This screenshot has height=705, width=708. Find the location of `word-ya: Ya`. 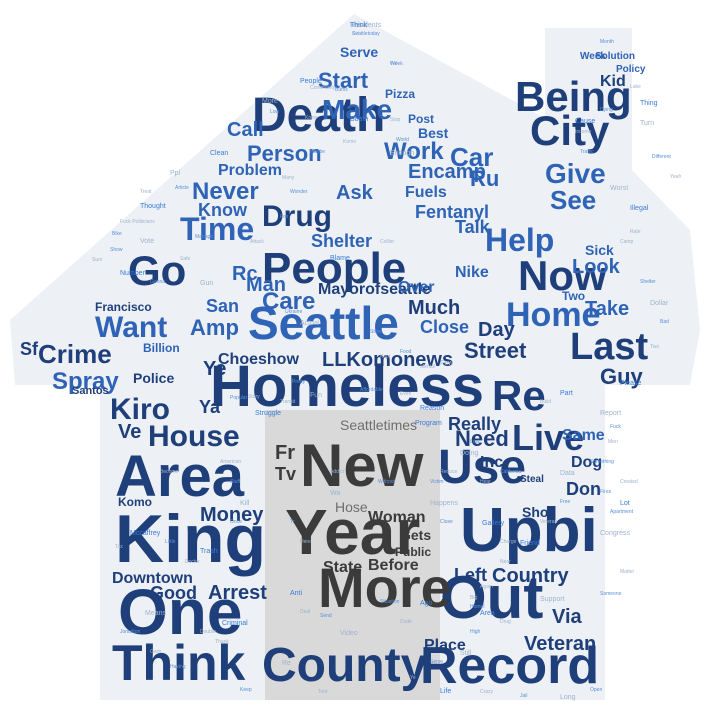

word-ya: Ya is located at coordinates (210, 407).